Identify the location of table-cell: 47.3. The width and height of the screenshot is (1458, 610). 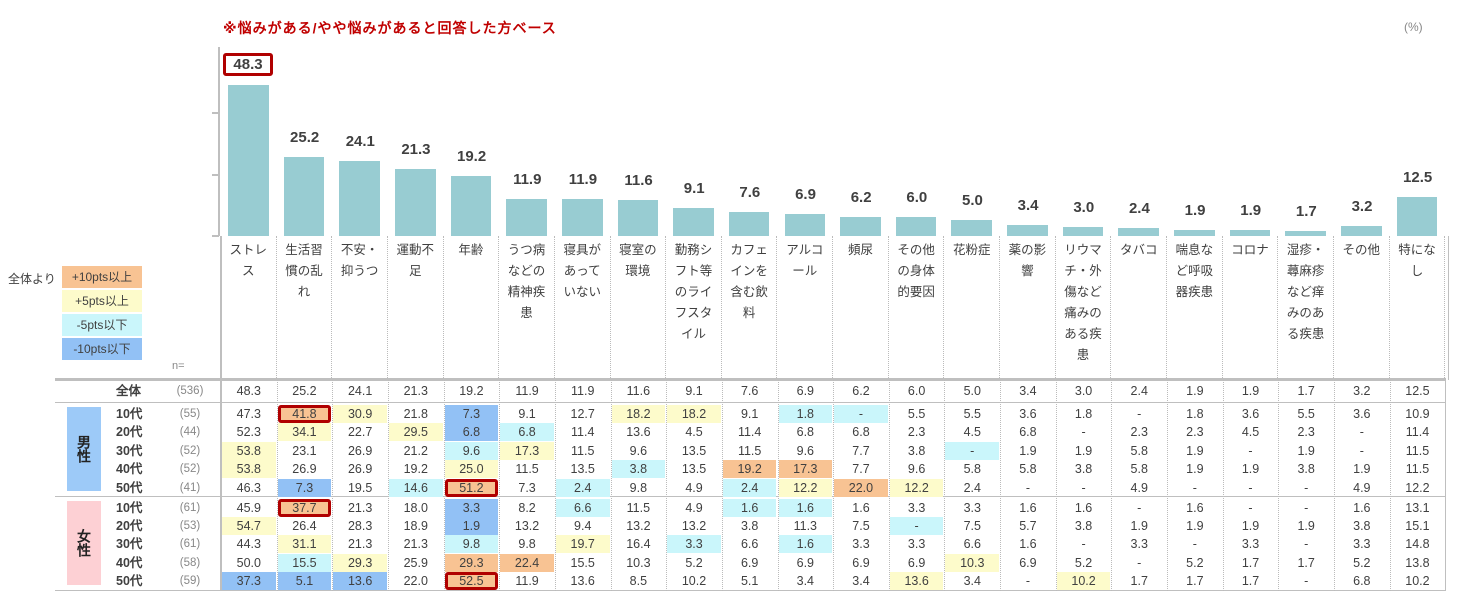
(248, 414).